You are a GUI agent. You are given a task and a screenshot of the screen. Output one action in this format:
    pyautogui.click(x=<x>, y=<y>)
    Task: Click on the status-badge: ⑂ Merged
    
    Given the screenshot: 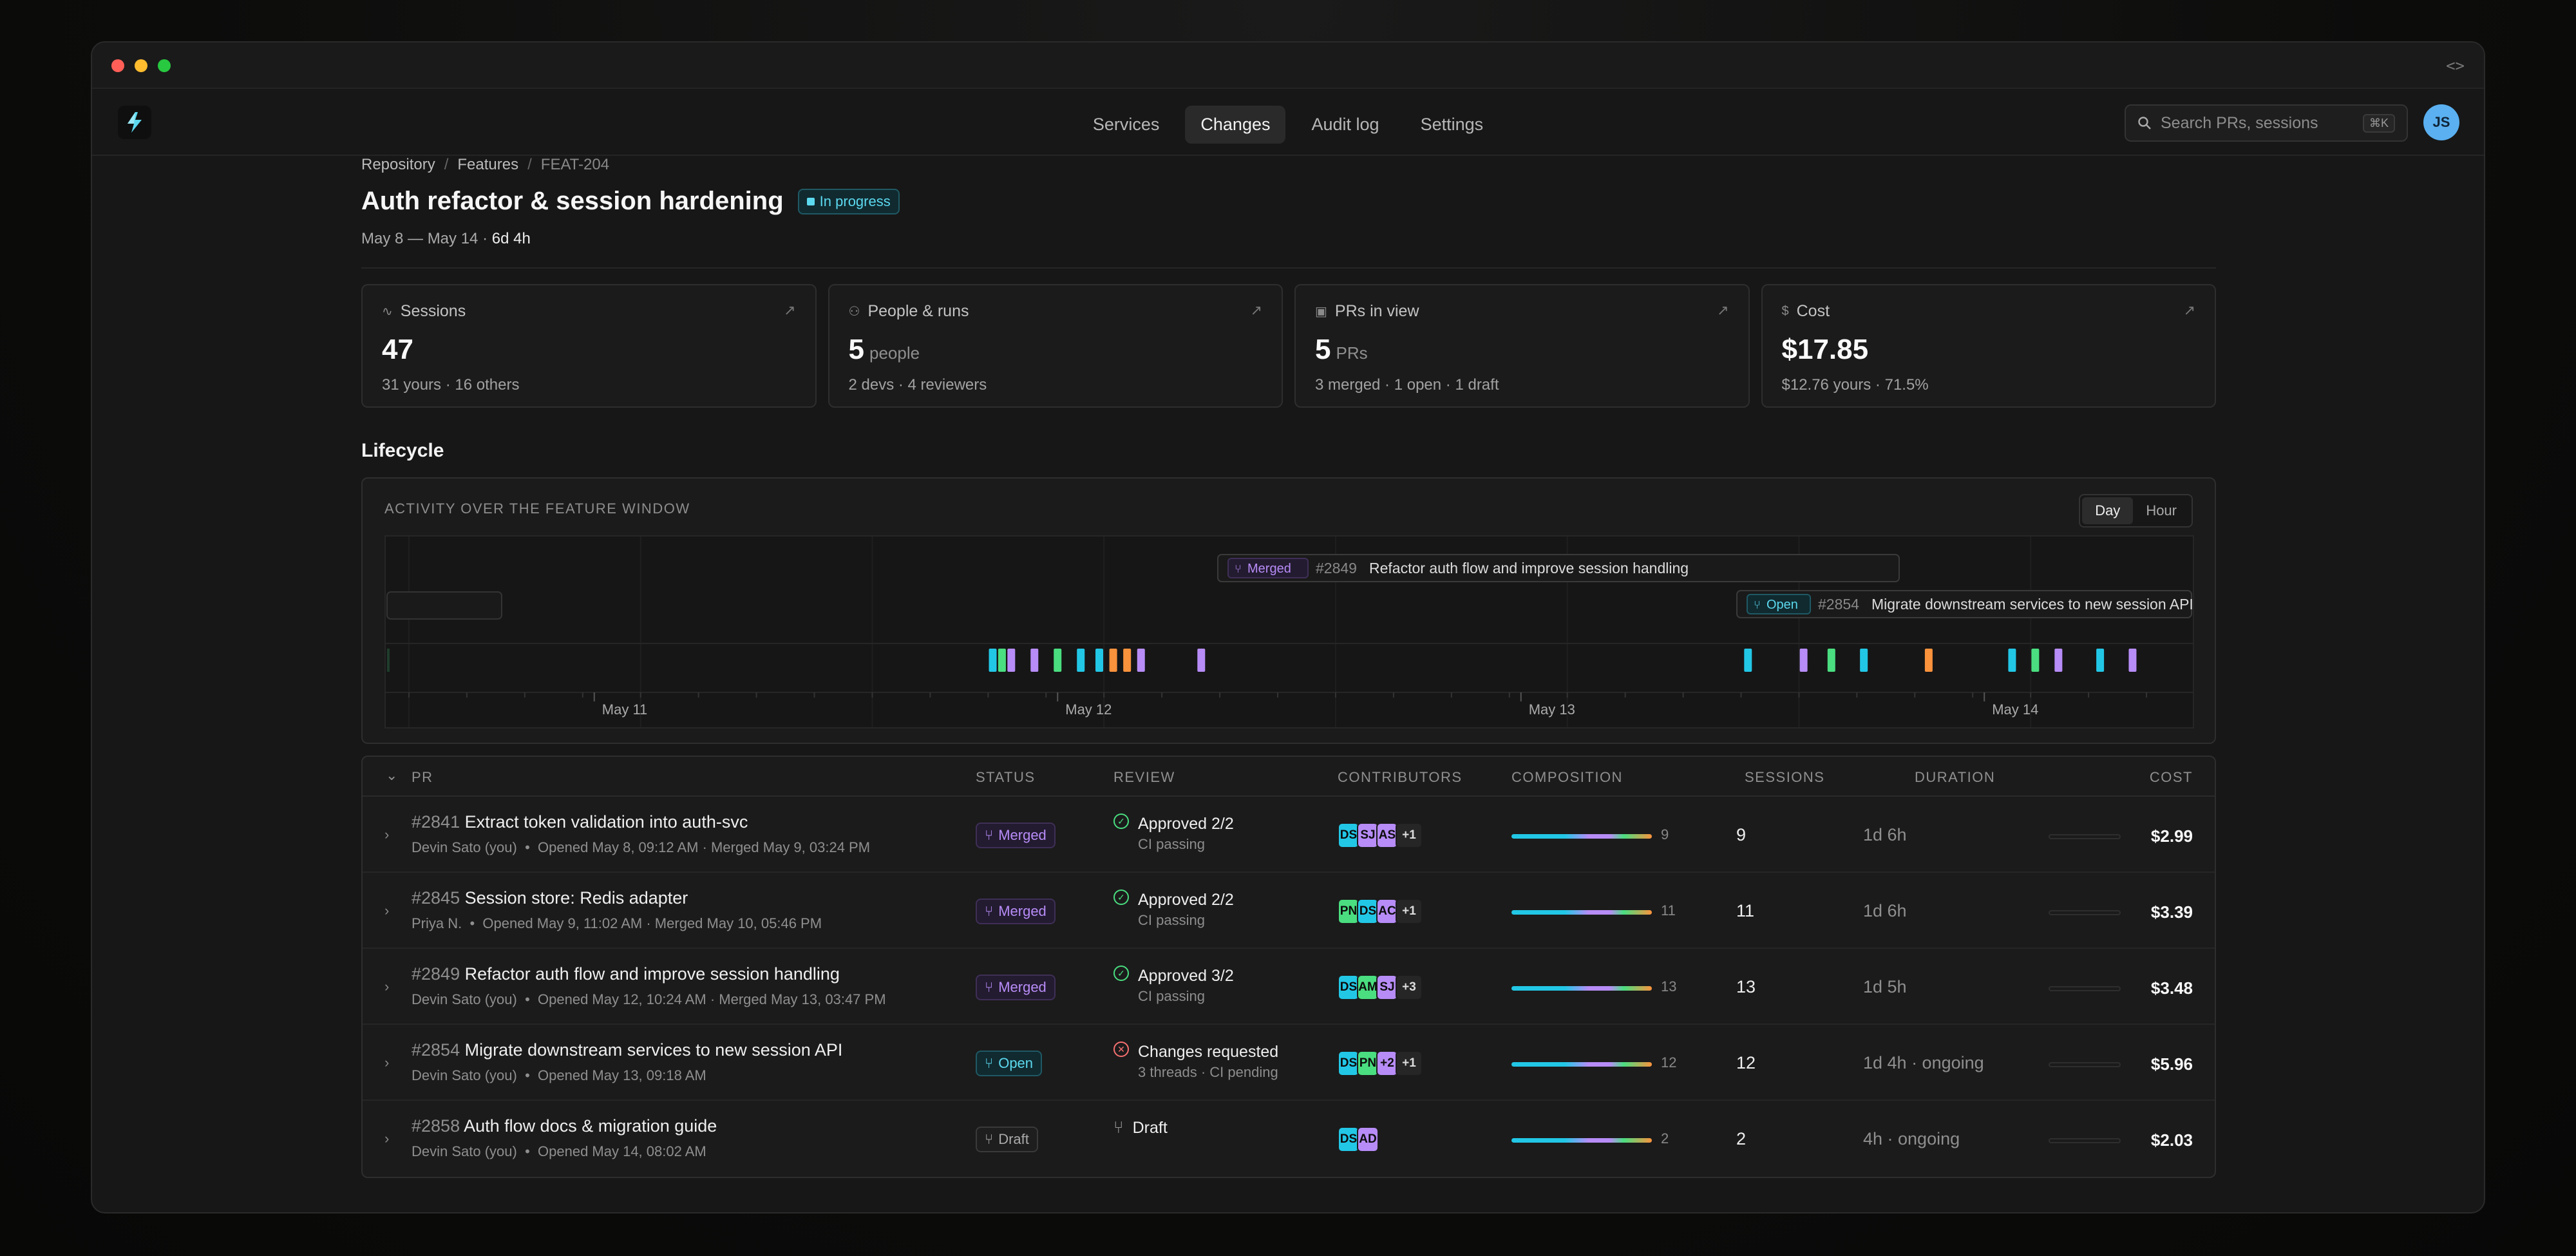 What is the action you would take?
    pyautogui.click(x=1016, y=911)
    